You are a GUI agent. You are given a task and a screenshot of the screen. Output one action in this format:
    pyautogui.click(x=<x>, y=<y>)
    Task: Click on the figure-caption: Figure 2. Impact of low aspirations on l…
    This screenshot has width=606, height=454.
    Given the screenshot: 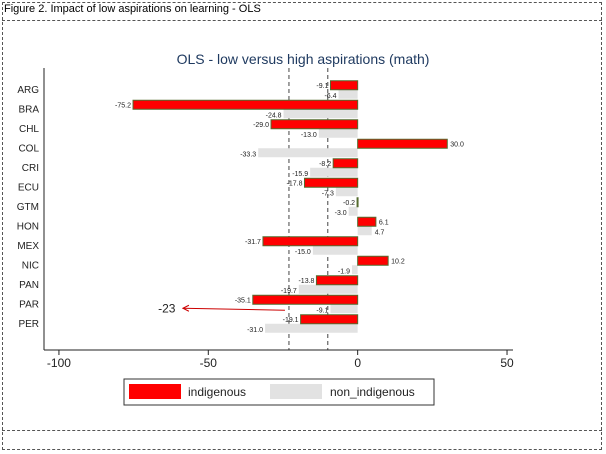 What is the action you would take?
    pyautogui.click(x=132, y=9)
    